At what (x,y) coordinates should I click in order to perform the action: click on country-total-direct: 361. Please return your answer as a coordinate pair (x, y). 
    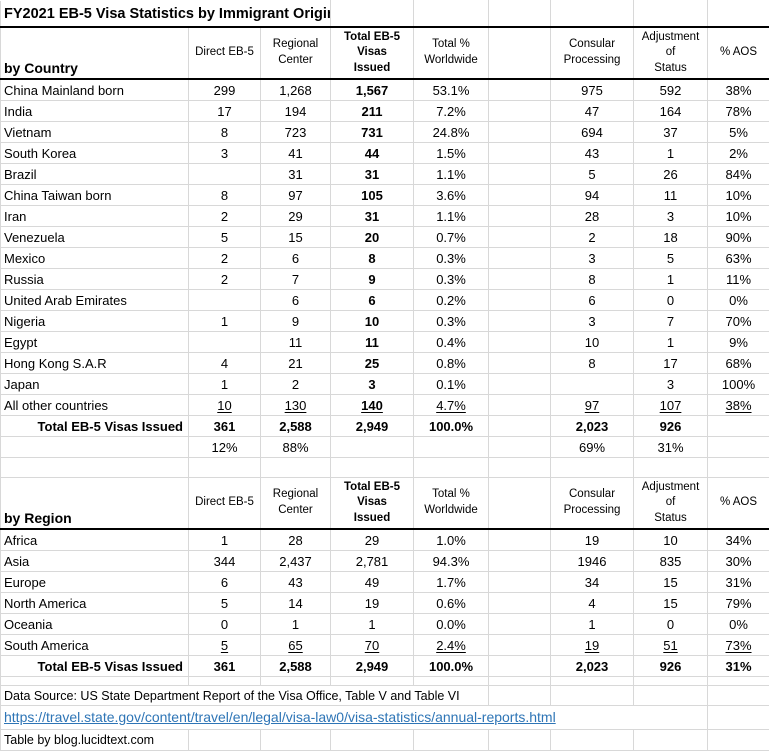
    Looking at the image, I should click on (225, 426).